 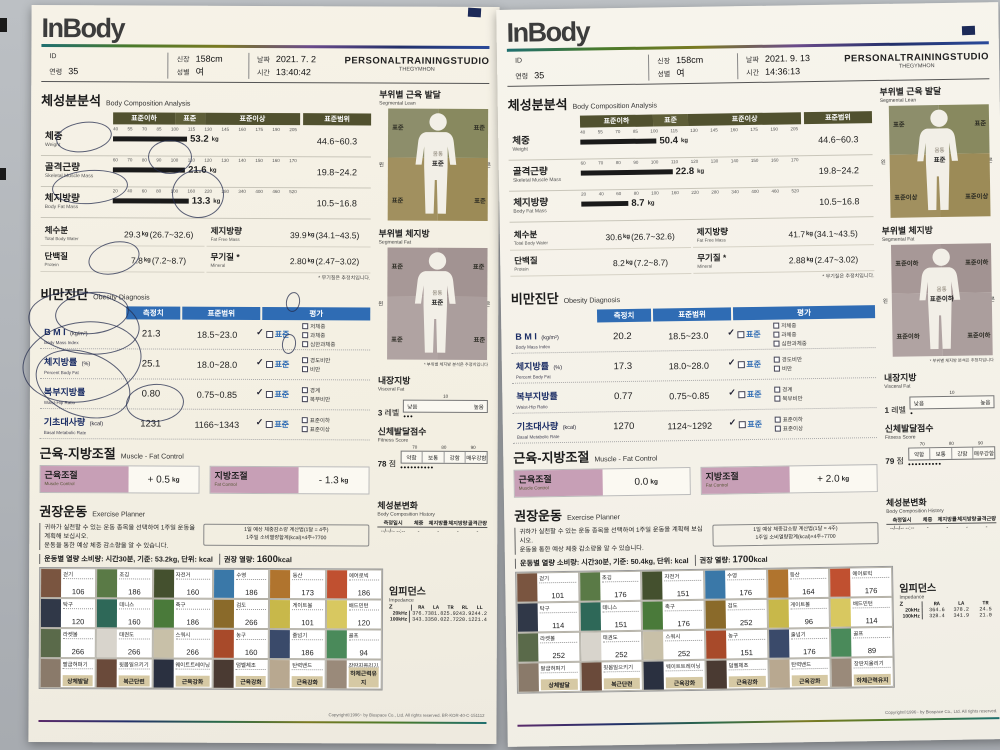 What do you see at coordinates (548, 618) in the screenshot?
I see `exercise-cell: 탁구 114` at bounding box center [548, 618].